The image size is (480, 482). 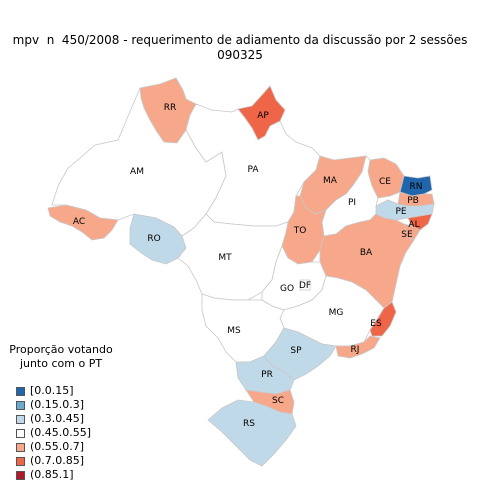 I want to click on label-PR: PR, so click(x=267, y=375).